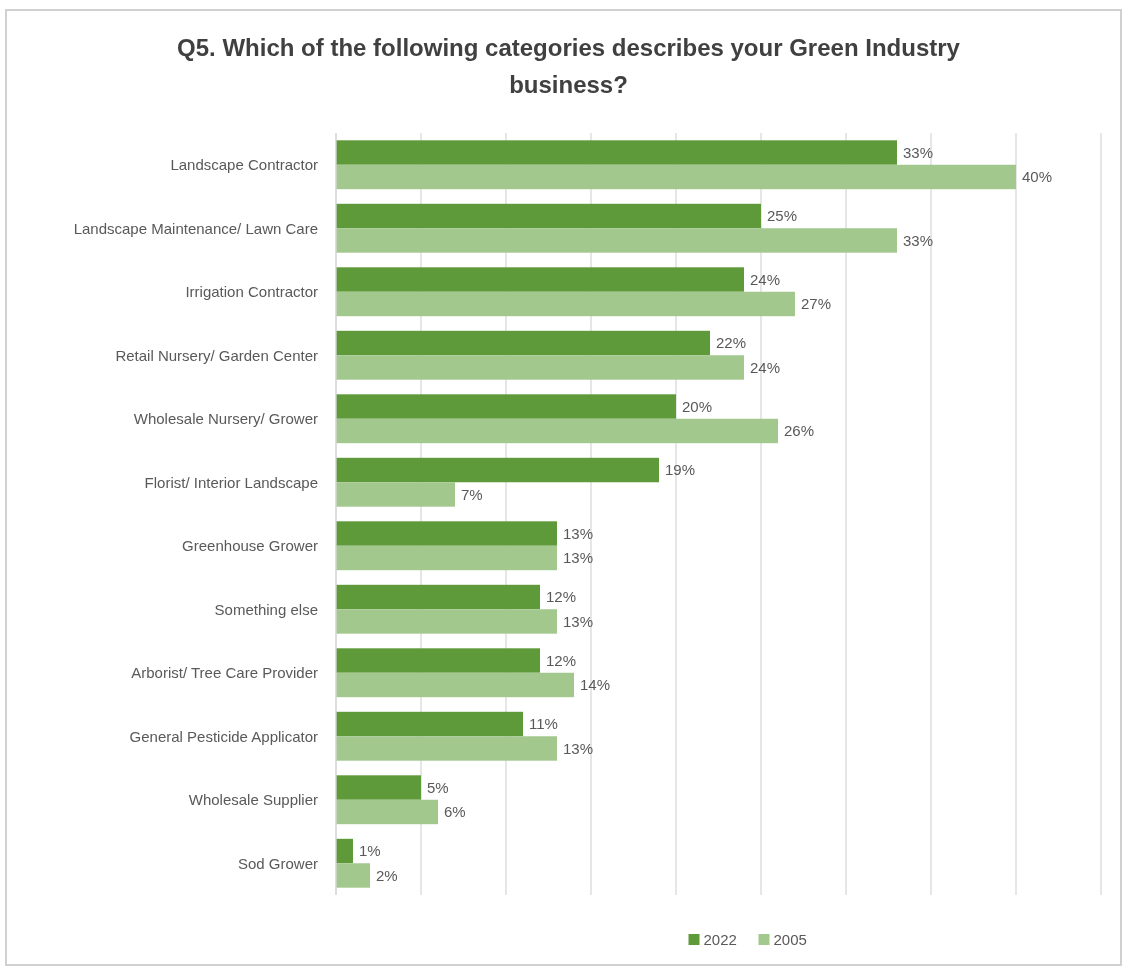 The height and width of the screenshot is (973, 1127). I want to click on chart-title: Q5. Which of the following categories describes your Green Industry business?, so click(569, 66).